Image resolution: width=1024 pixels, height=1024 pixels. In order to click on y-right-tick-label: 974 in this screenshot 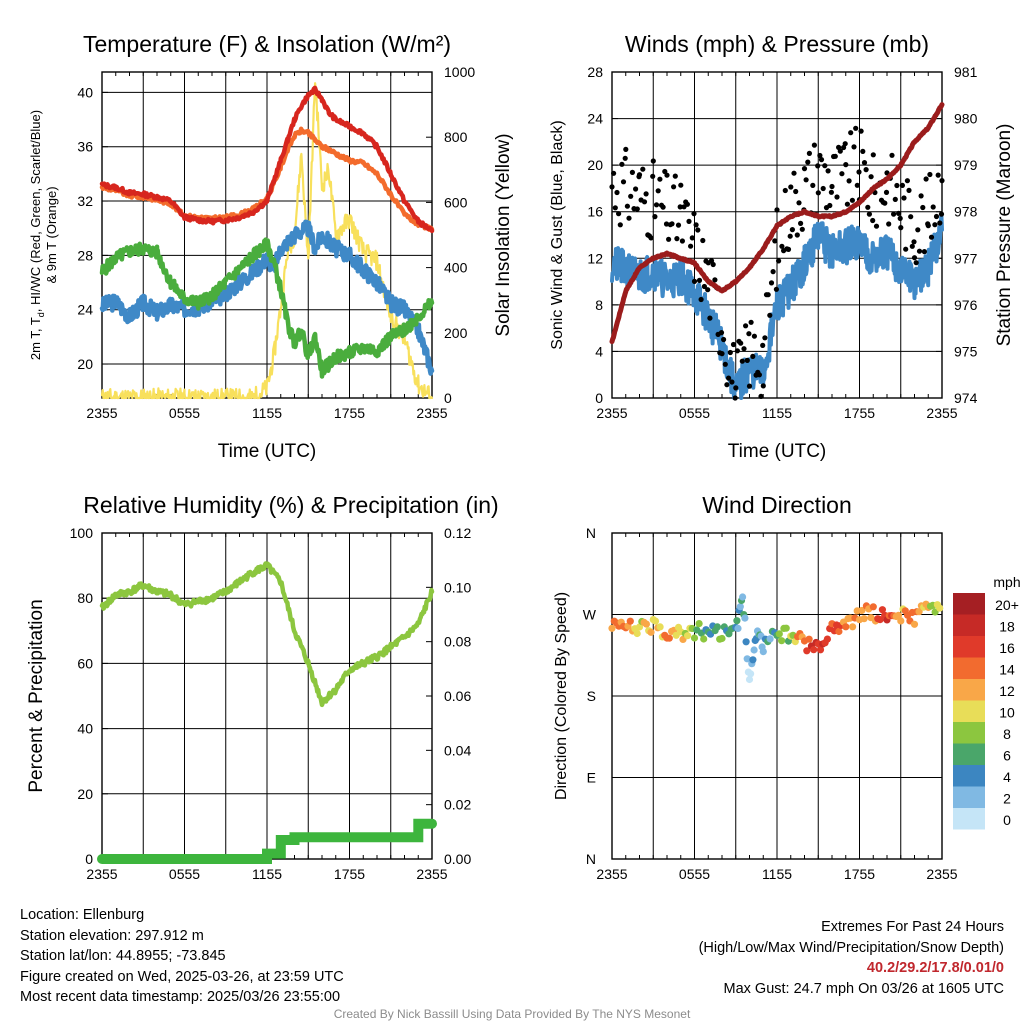, I will do `click(966, 398)`.